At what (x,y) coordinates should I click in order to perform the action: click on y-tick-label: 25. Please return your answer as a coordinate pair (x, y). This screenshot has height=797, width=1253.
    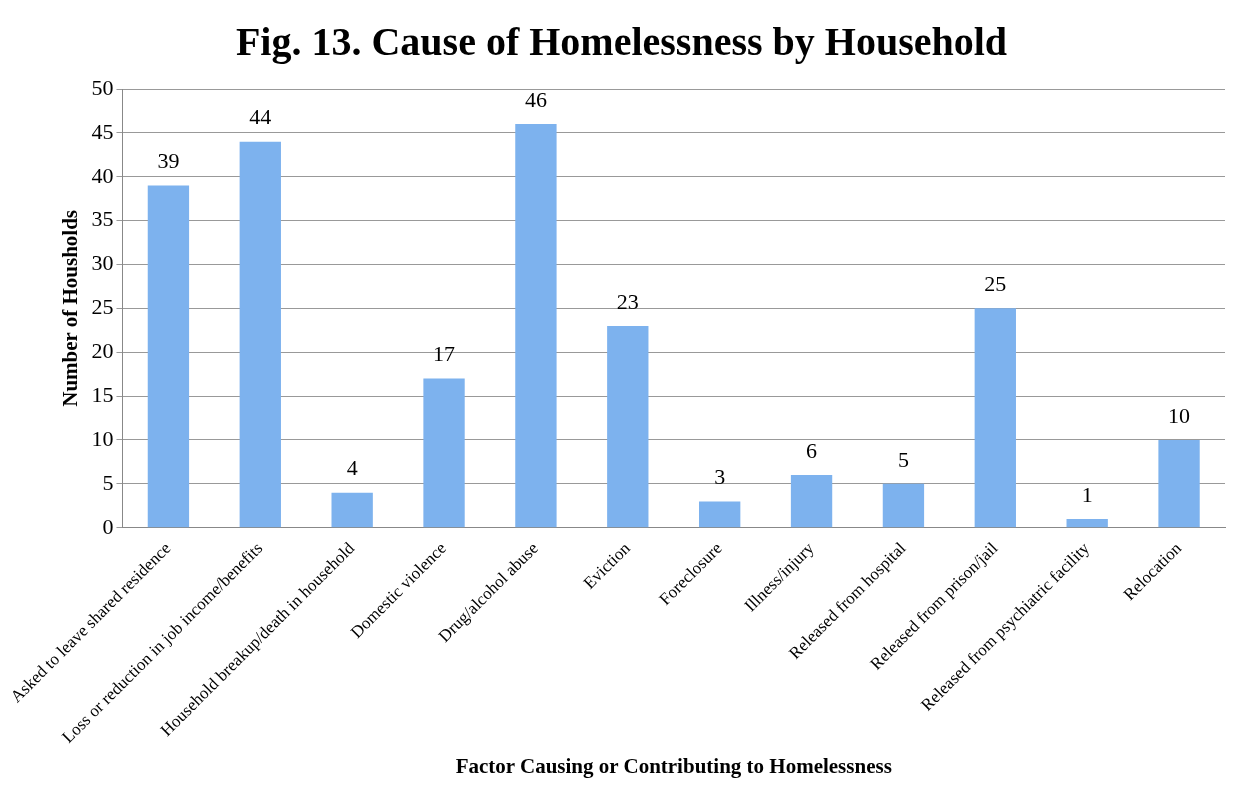
    Looking at the image, I should click on (102, 307).